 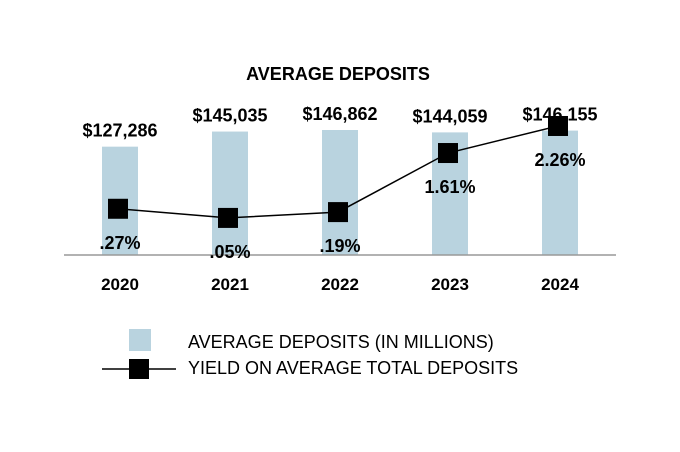 I want to click on x-tick-2022: 2022, so click(x=340, y=284).